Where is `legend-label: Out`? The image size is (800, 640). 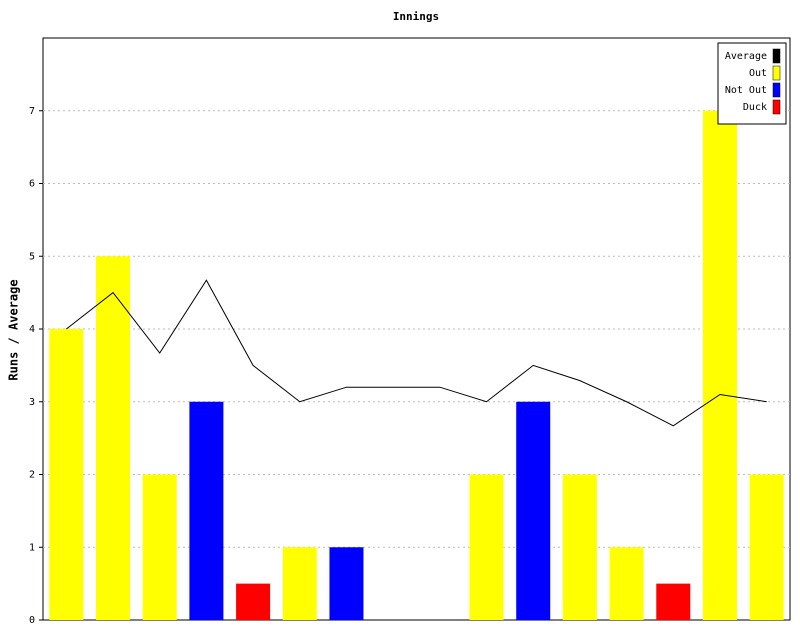 legend-label: Out is located at coordinates (758, 73).